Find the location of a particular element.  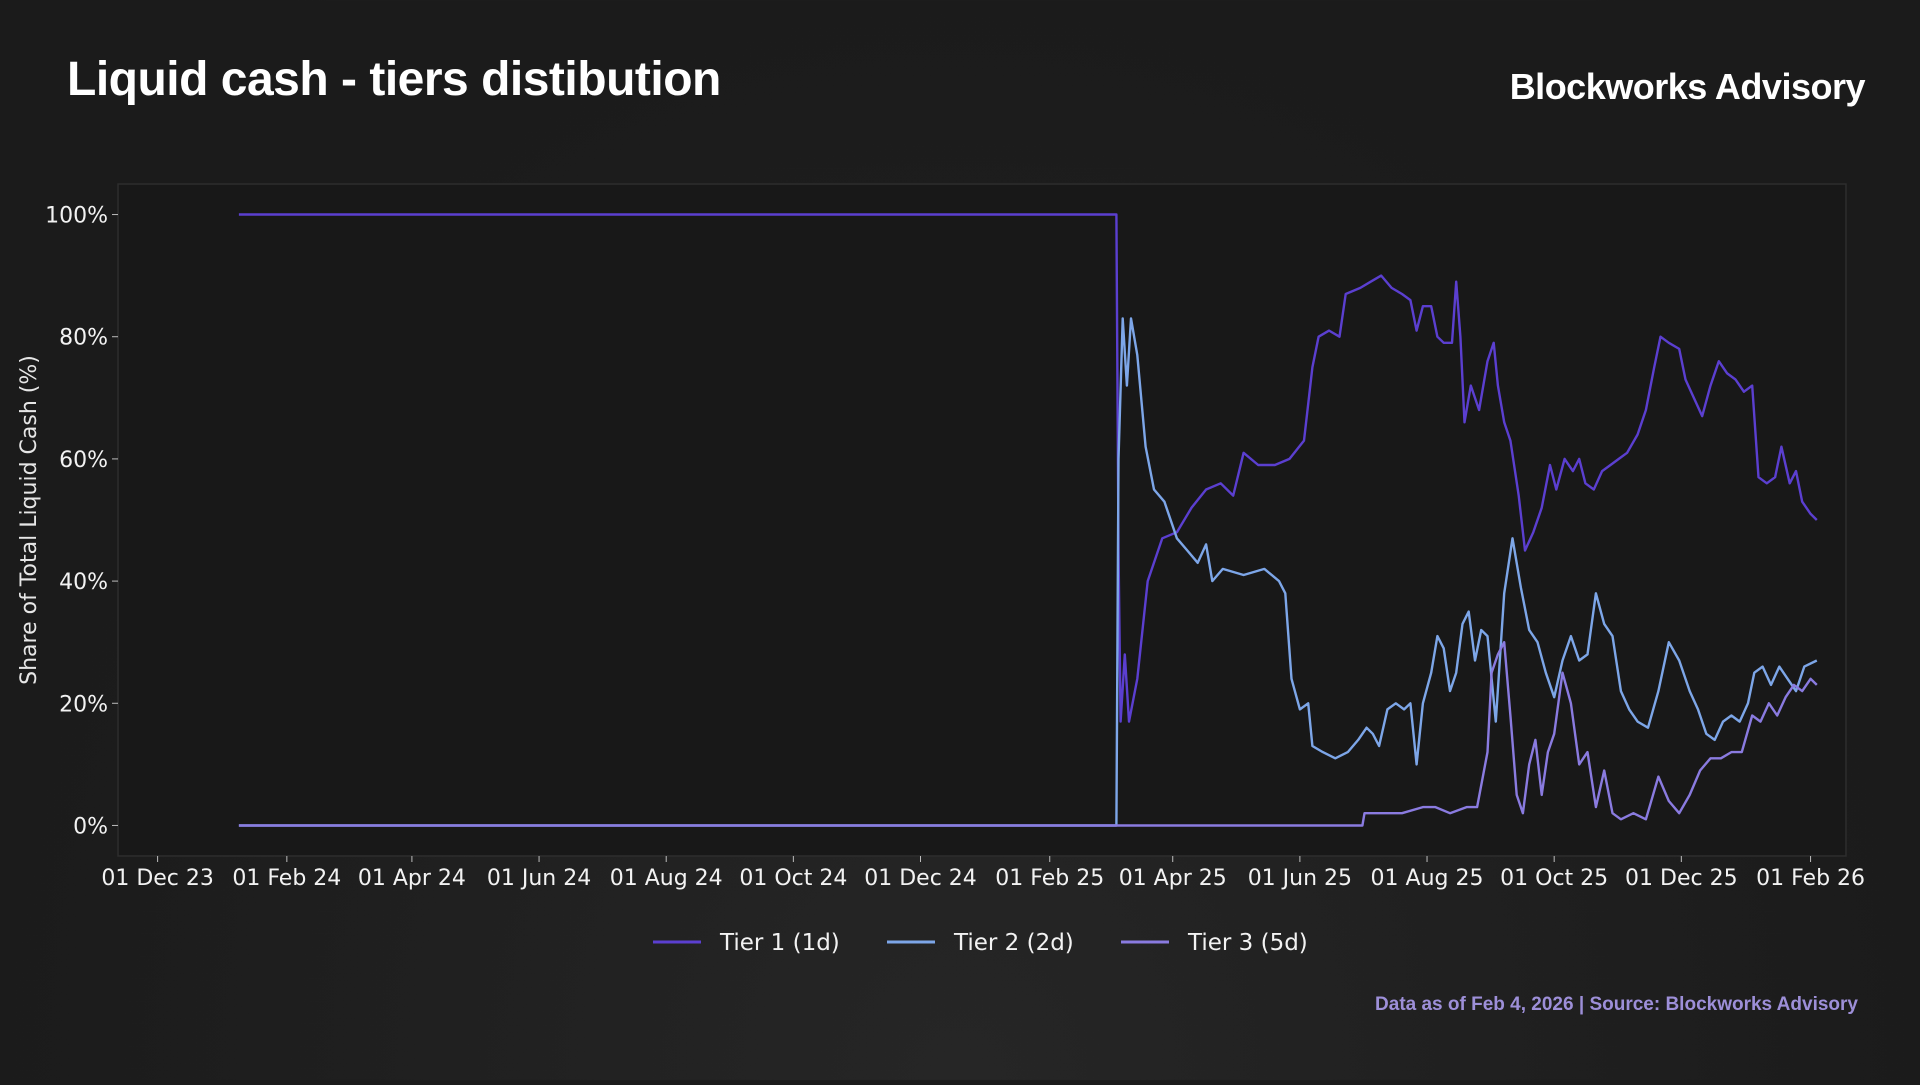

x-tick-label: 01 Apr 24 is located at coordinates (412, 878).